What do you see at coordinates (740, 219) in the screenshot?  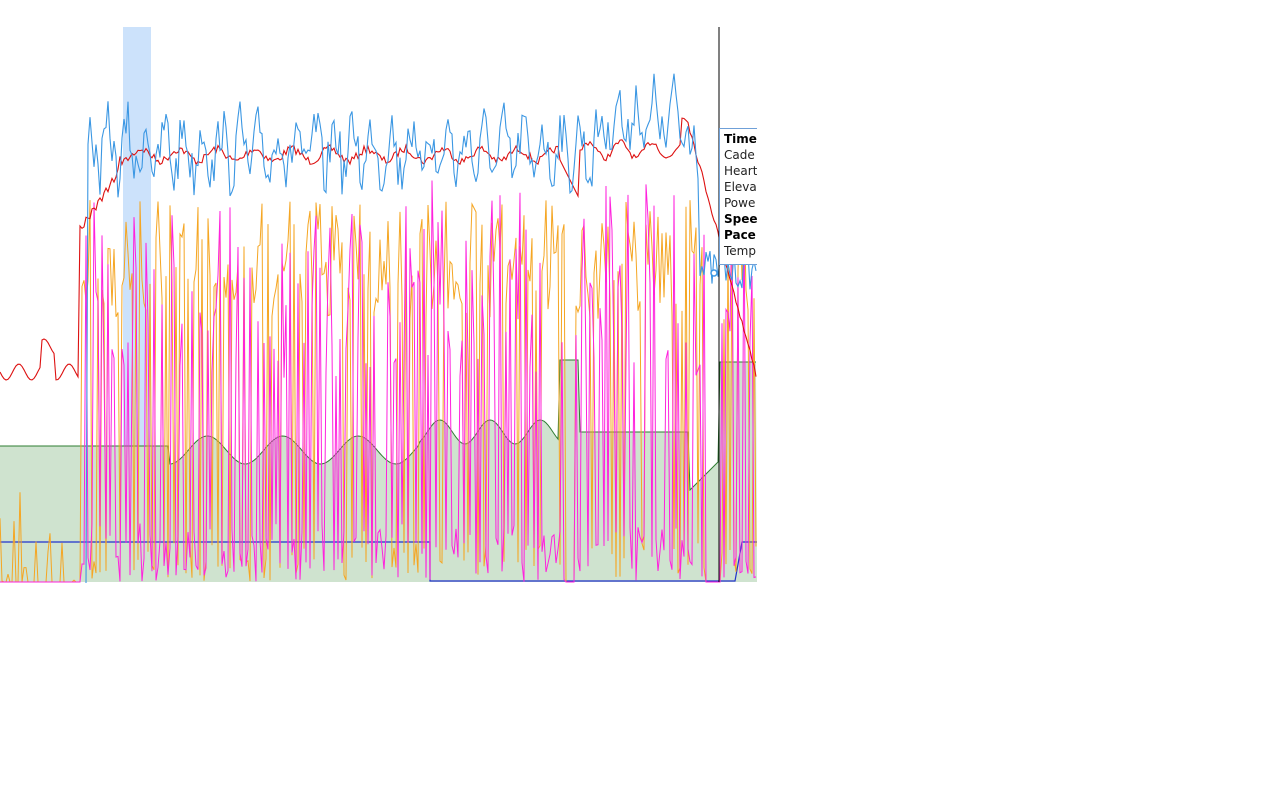 I see `tooltip-row-speed: Spee` at bounding box center [740, 219].